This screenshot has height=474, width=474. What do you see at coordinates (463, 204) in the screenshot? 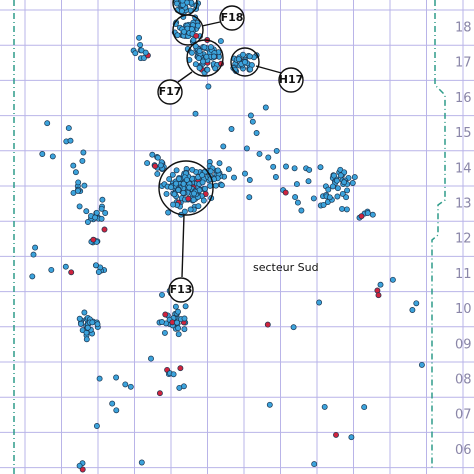
I see `grid-label: 13` at bounding box center [463, 204].